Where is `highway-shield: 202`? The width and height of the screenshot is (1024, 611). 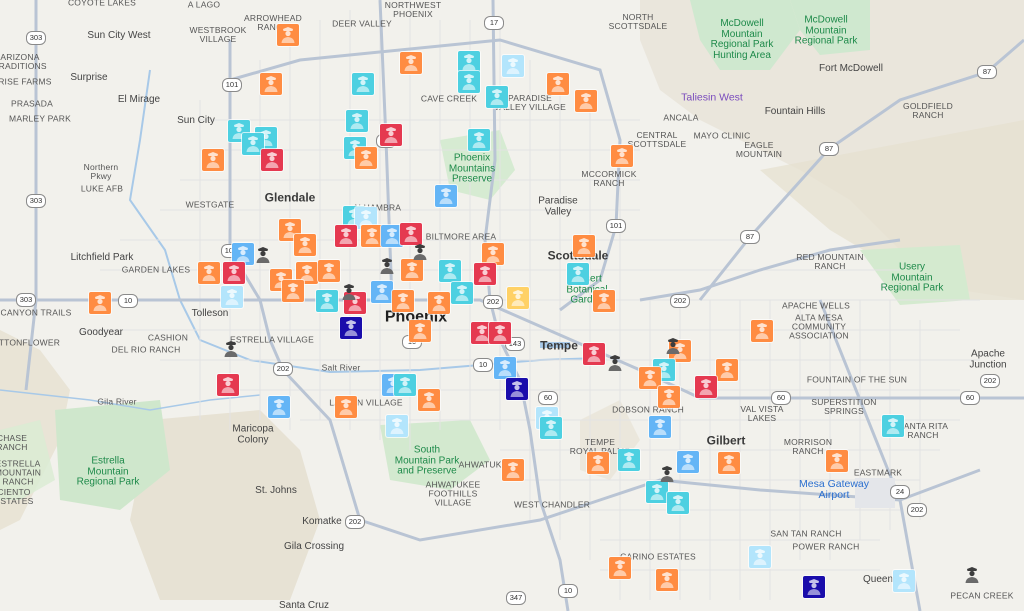 highway-shield: 202 is located at coordinates (283, 369).